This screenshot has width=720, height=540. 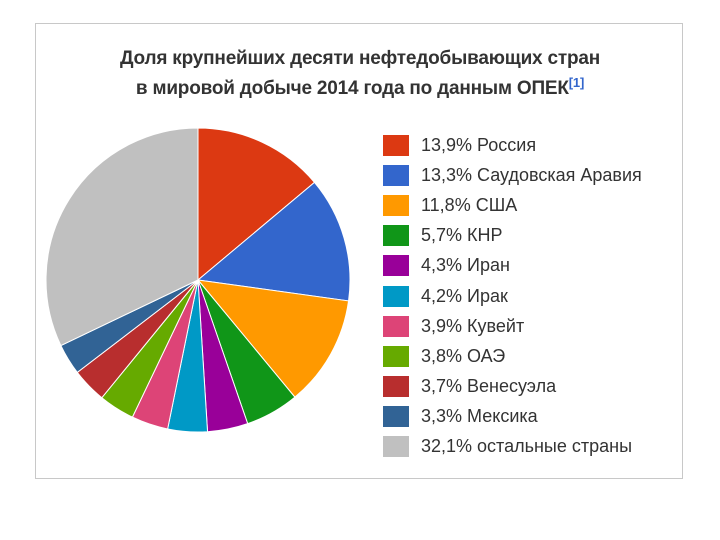 I want to click on legend-label: 3,8% ОАЭ, so click(x=463, y=355).